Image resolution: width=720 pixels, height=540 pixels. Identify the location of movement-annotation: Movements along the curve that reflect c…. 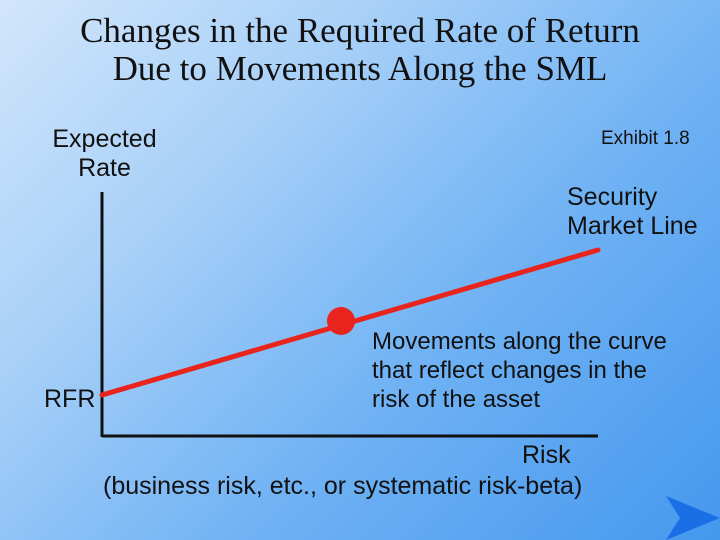
(519, 370).